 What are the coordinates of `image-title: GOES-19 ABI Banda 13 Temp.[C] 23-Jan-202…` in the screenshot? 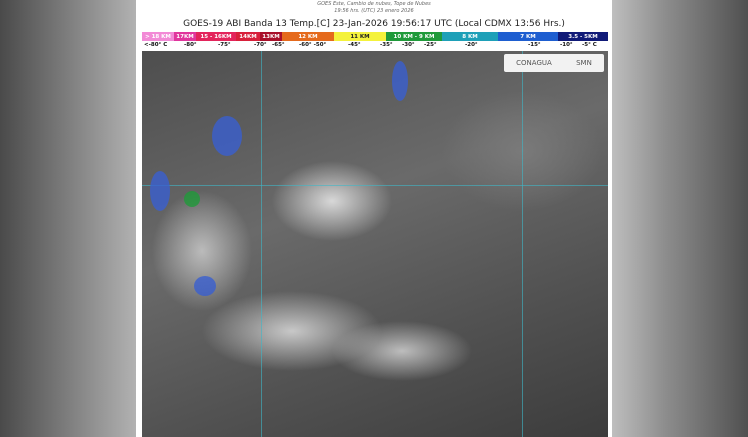 It's located at (374, 24).